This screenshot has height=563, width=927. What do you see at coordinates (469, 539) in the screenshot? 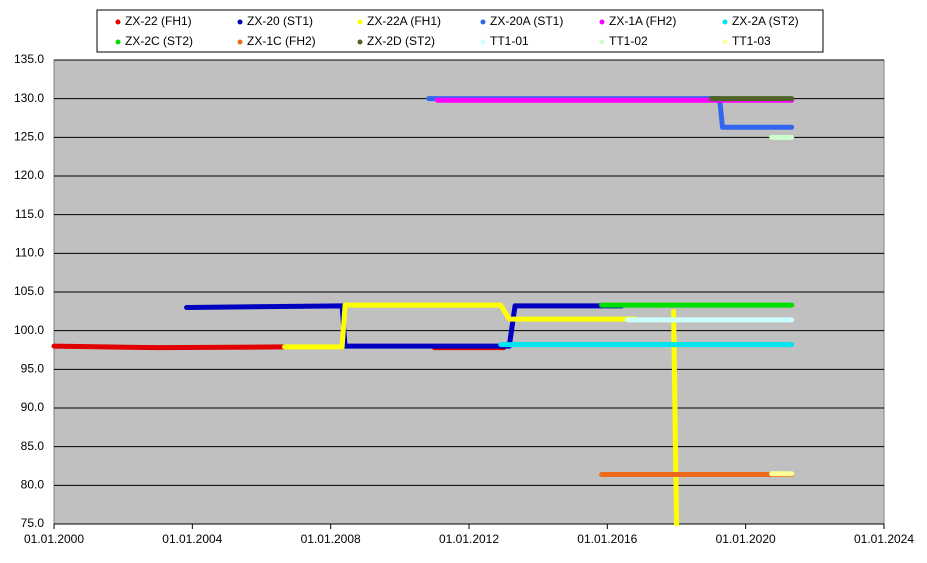
I see `x-tick-label: 01.01.2012` at bounding box center [469, 539].